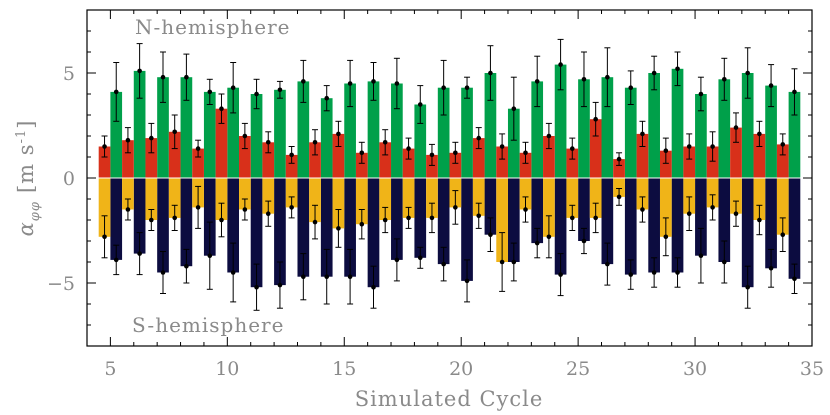 The width and height of the screenshot is (830, 415). Describe the element at coordinates (69, 74) in the screenshot. I see `y-tick-label-5: 5` at that location.